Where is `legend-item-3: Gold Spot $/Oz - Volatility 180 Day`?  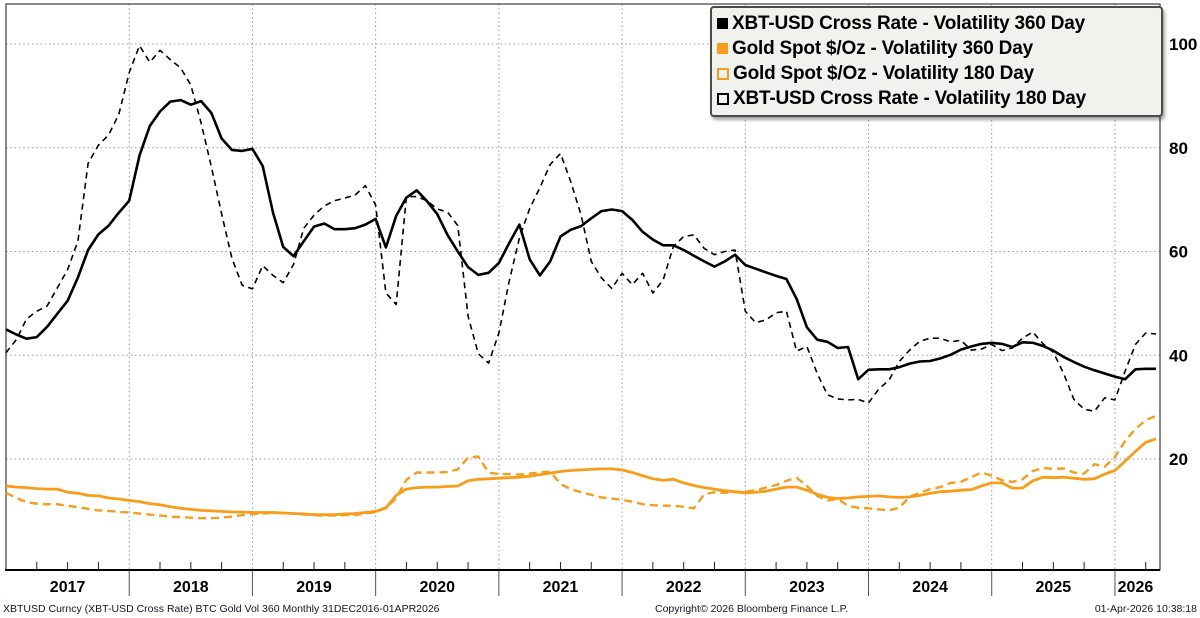
legend-item-3: Gold Spot $/Oz - Volatility 180 Day is located at coordinates (936, 73).